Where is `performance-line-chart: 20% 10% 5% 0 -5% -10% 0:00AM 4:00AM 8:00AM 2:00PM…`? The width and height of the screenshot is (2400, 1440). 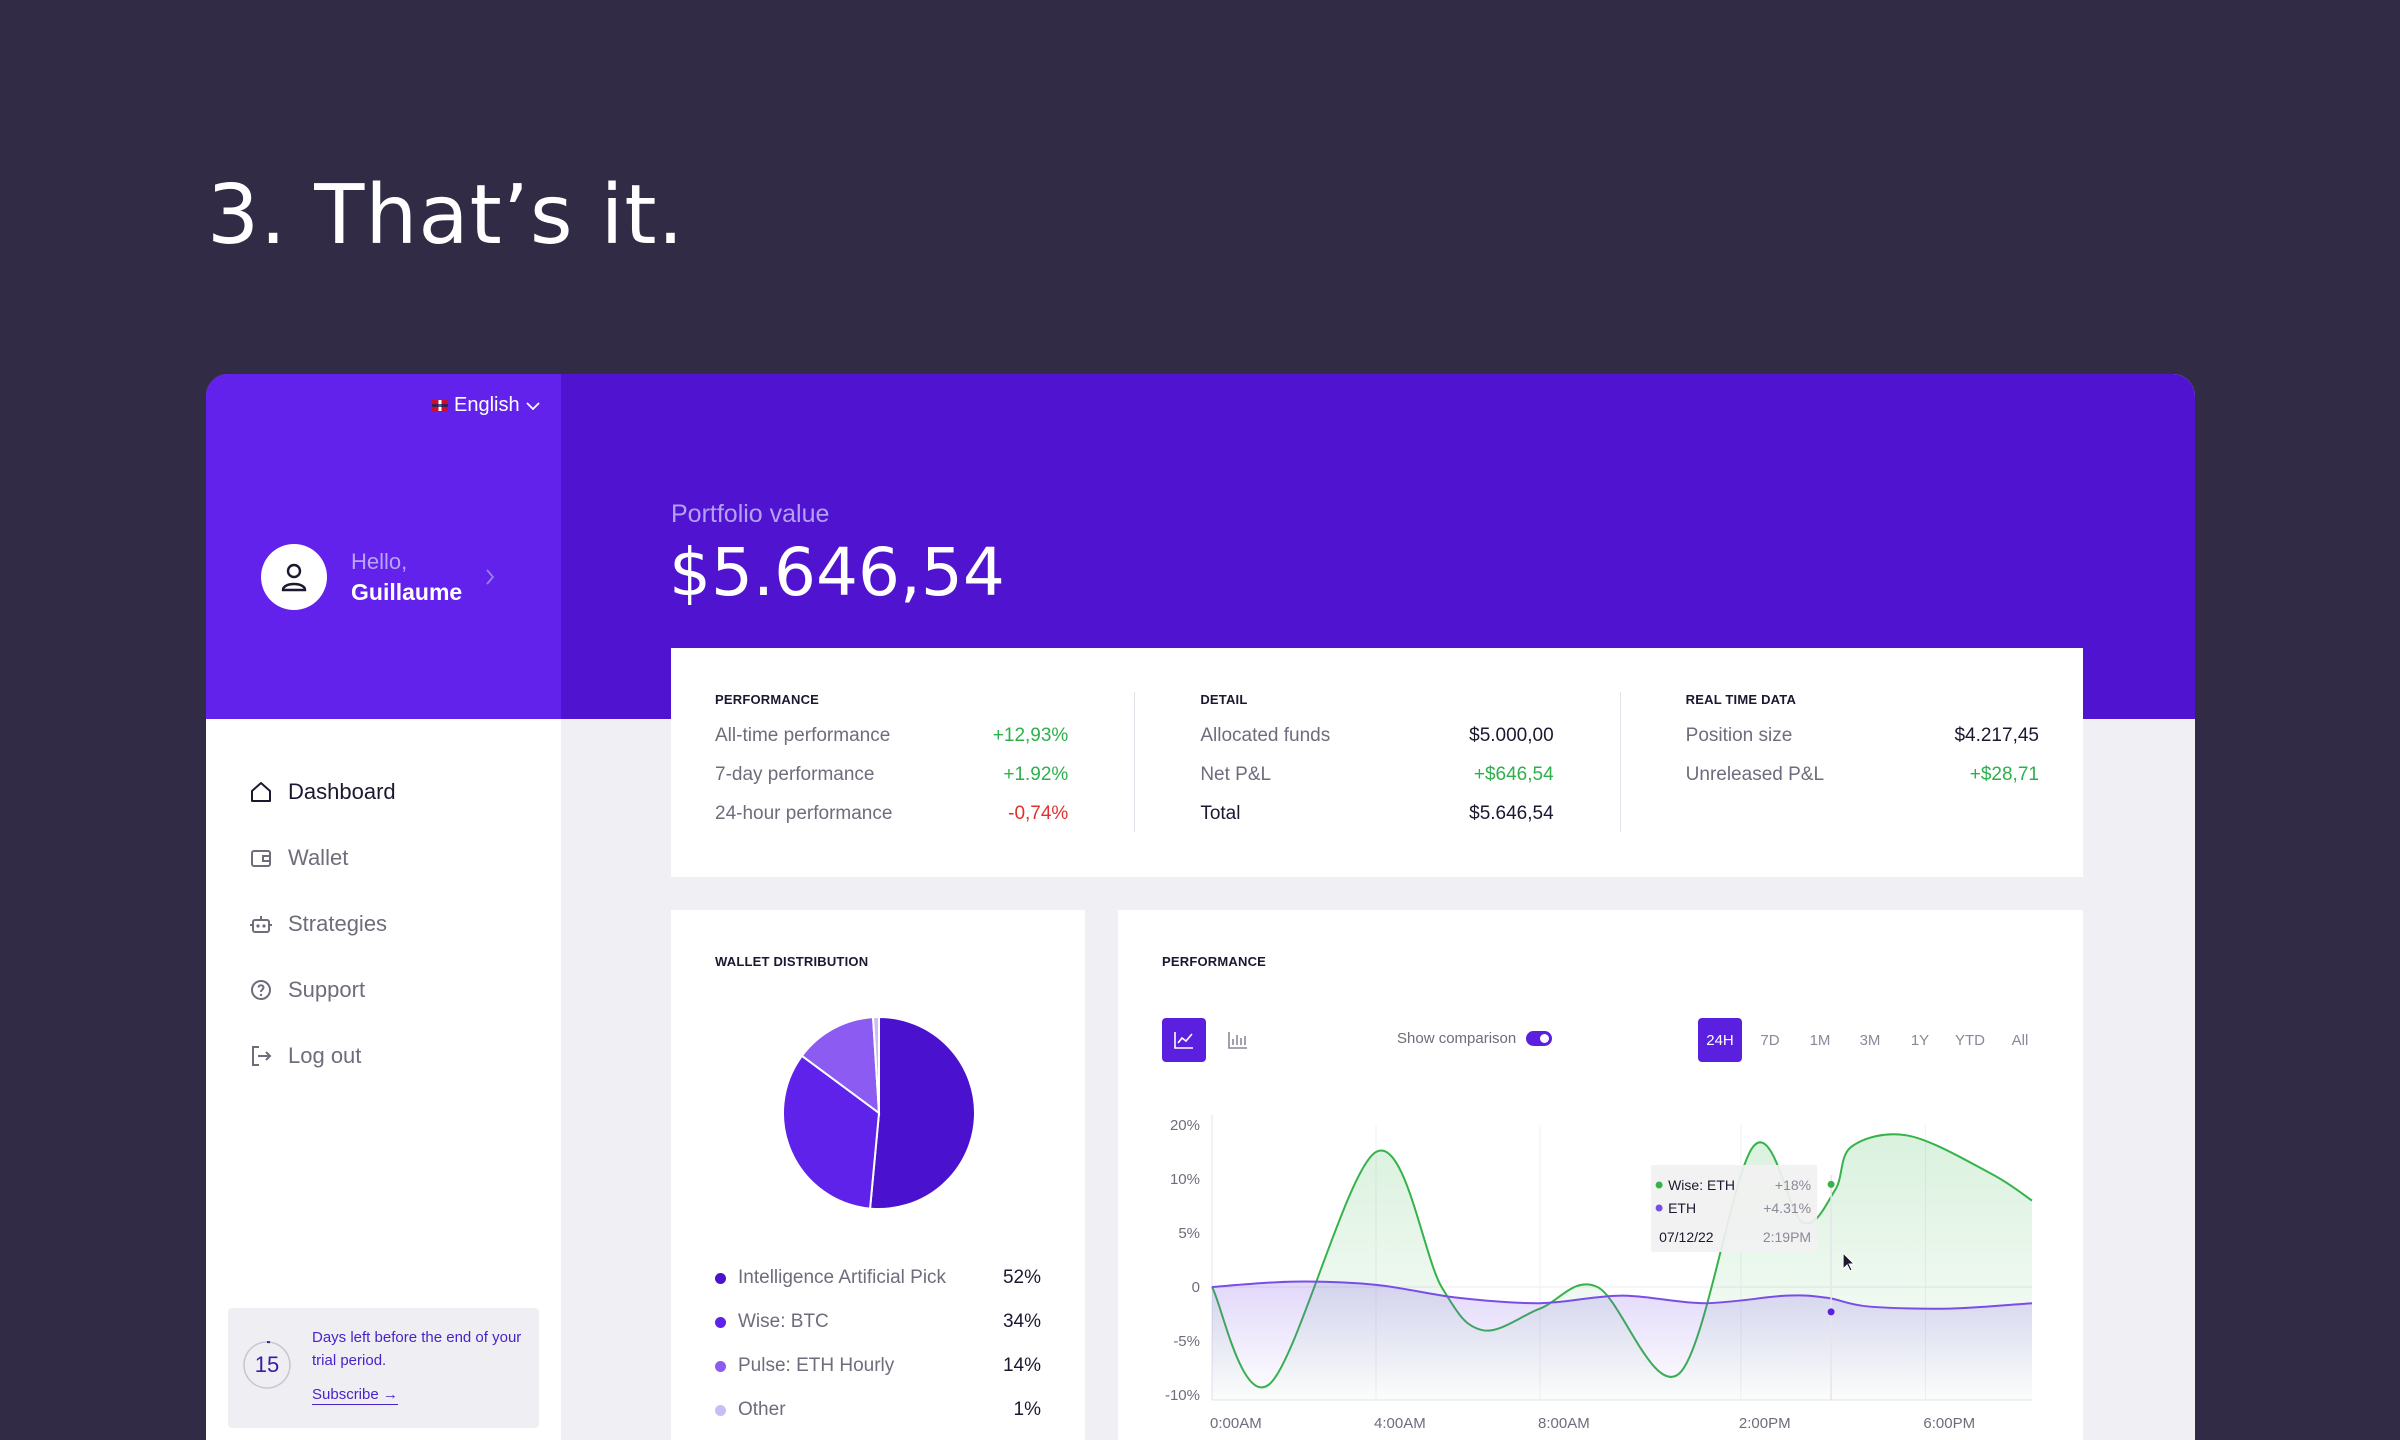
performance-line-chart: 20% 10% 5% 0 -5% -10% 0:00AM 4:00AM 8:00AM 2:00PM… is located at coordinates (1602, 1265).